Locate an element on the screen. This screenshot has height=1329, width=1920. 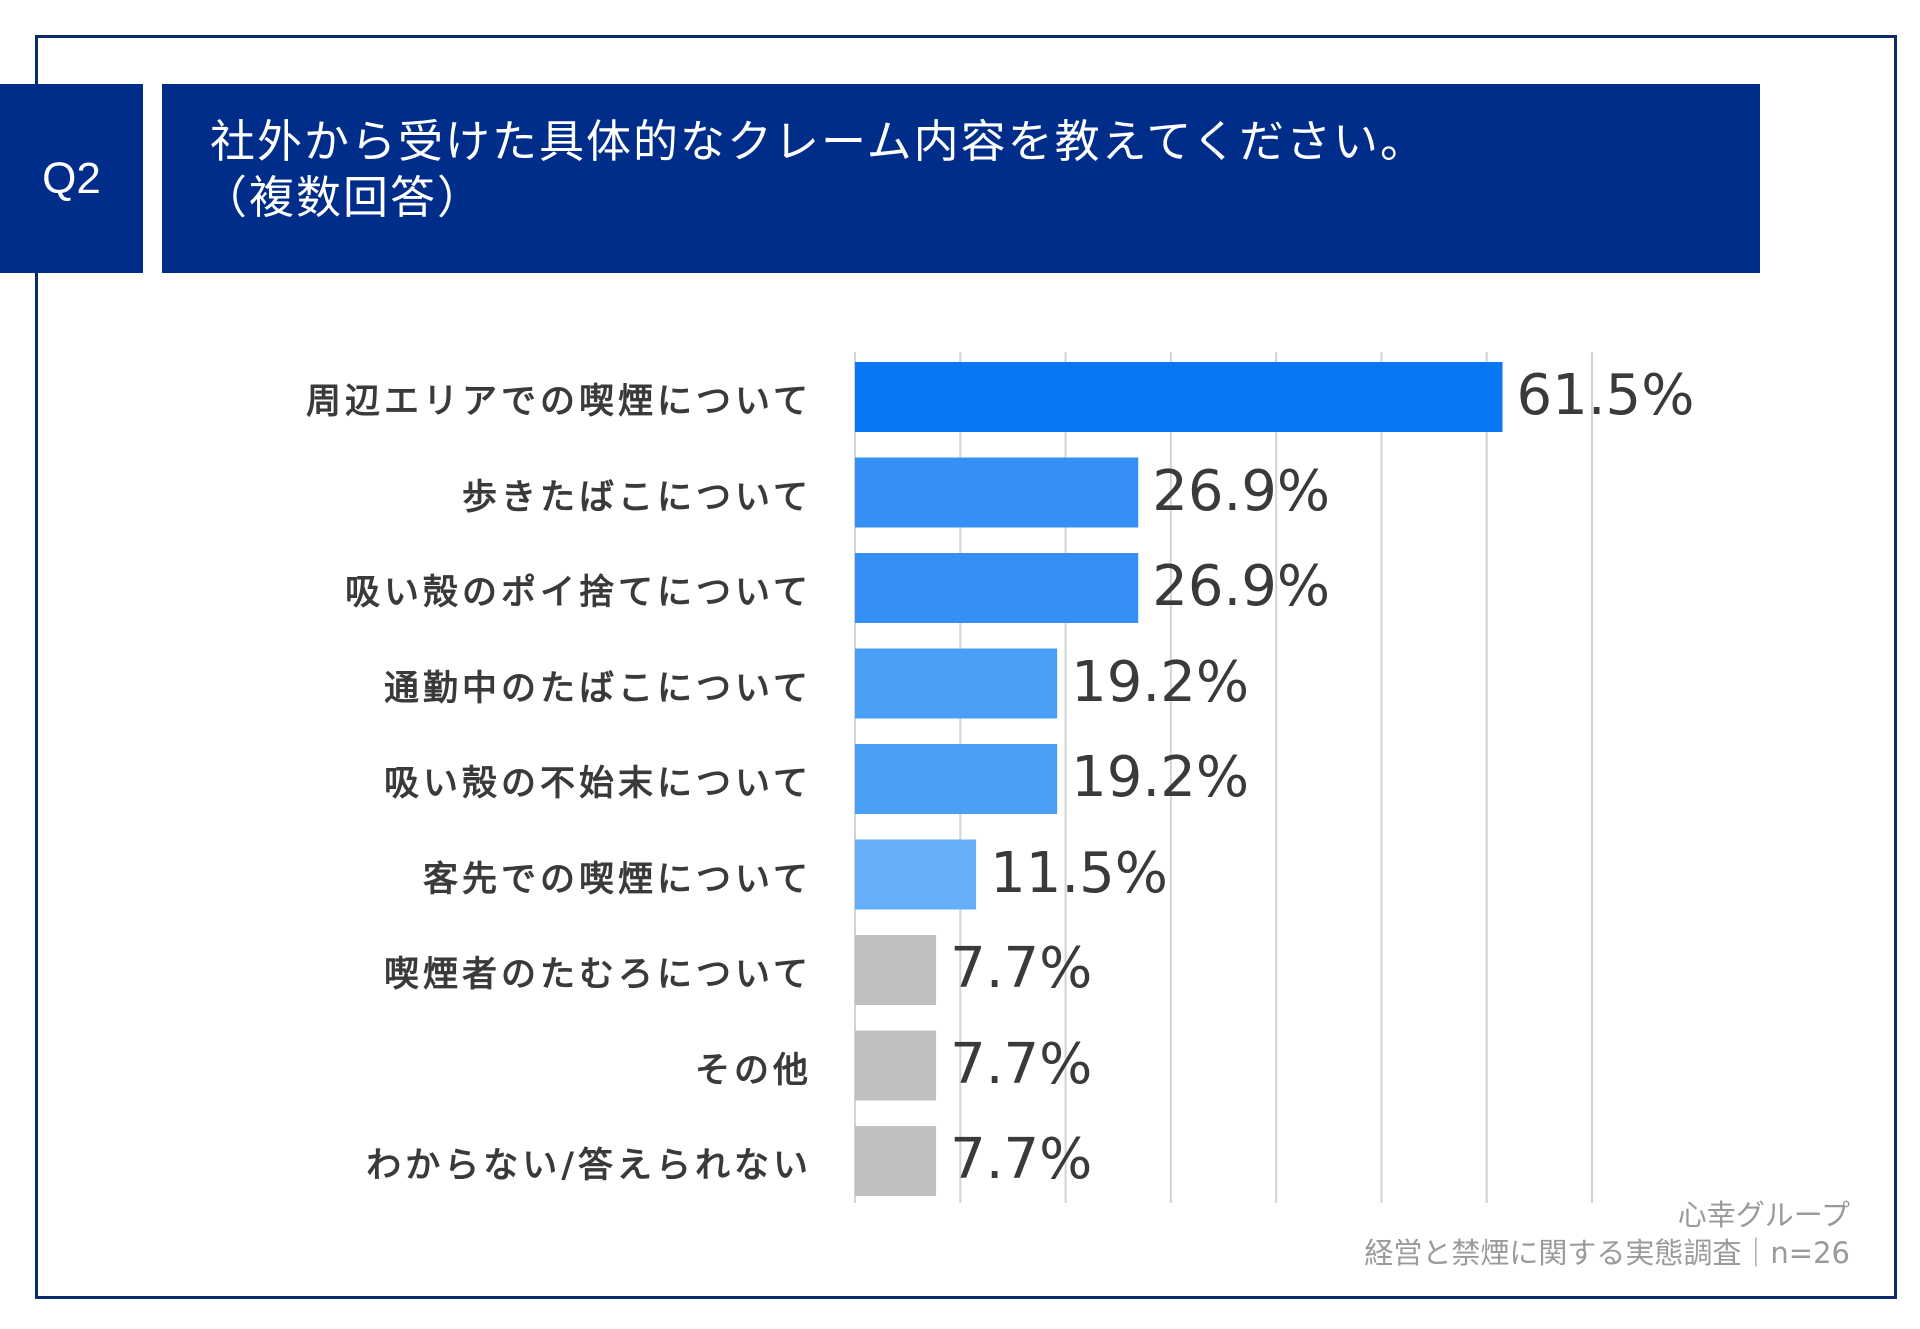
category-label: 歩きたばこについて is located at coordinates (637, 497).